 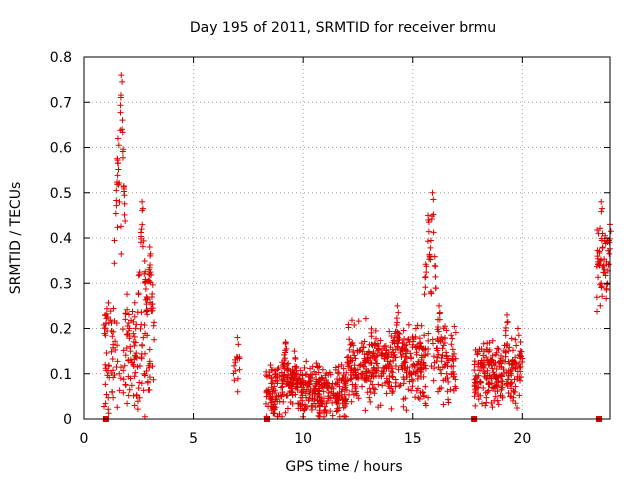 I want to click on x-tick-label: 20, so click(x=522, y=439).